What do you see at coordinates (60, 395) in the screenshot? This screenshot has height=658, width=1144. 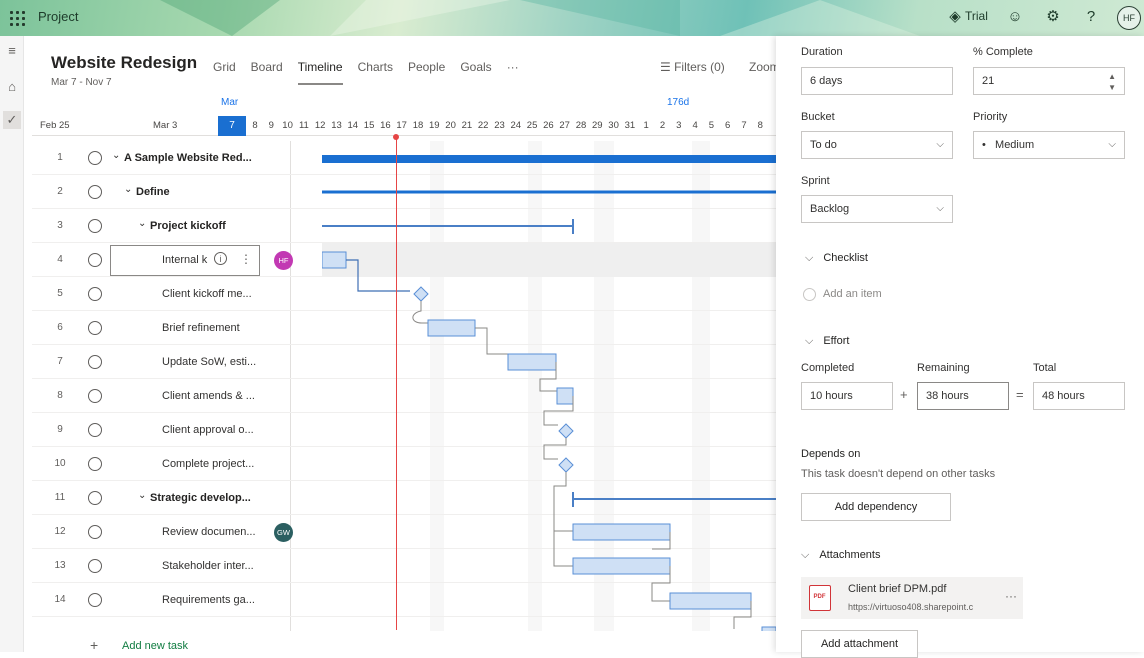 I see `task-number: 8` at bounding box center [60, 395].